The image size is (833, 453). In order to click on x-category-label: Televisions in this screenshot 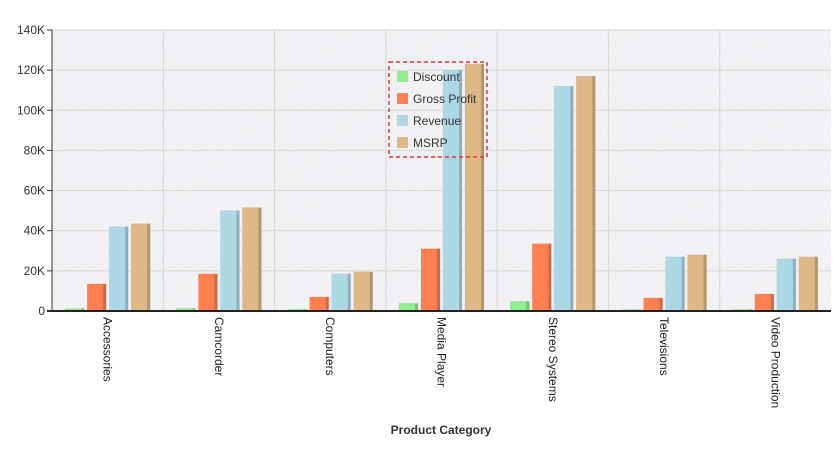, I will do `click(664, 346)`.